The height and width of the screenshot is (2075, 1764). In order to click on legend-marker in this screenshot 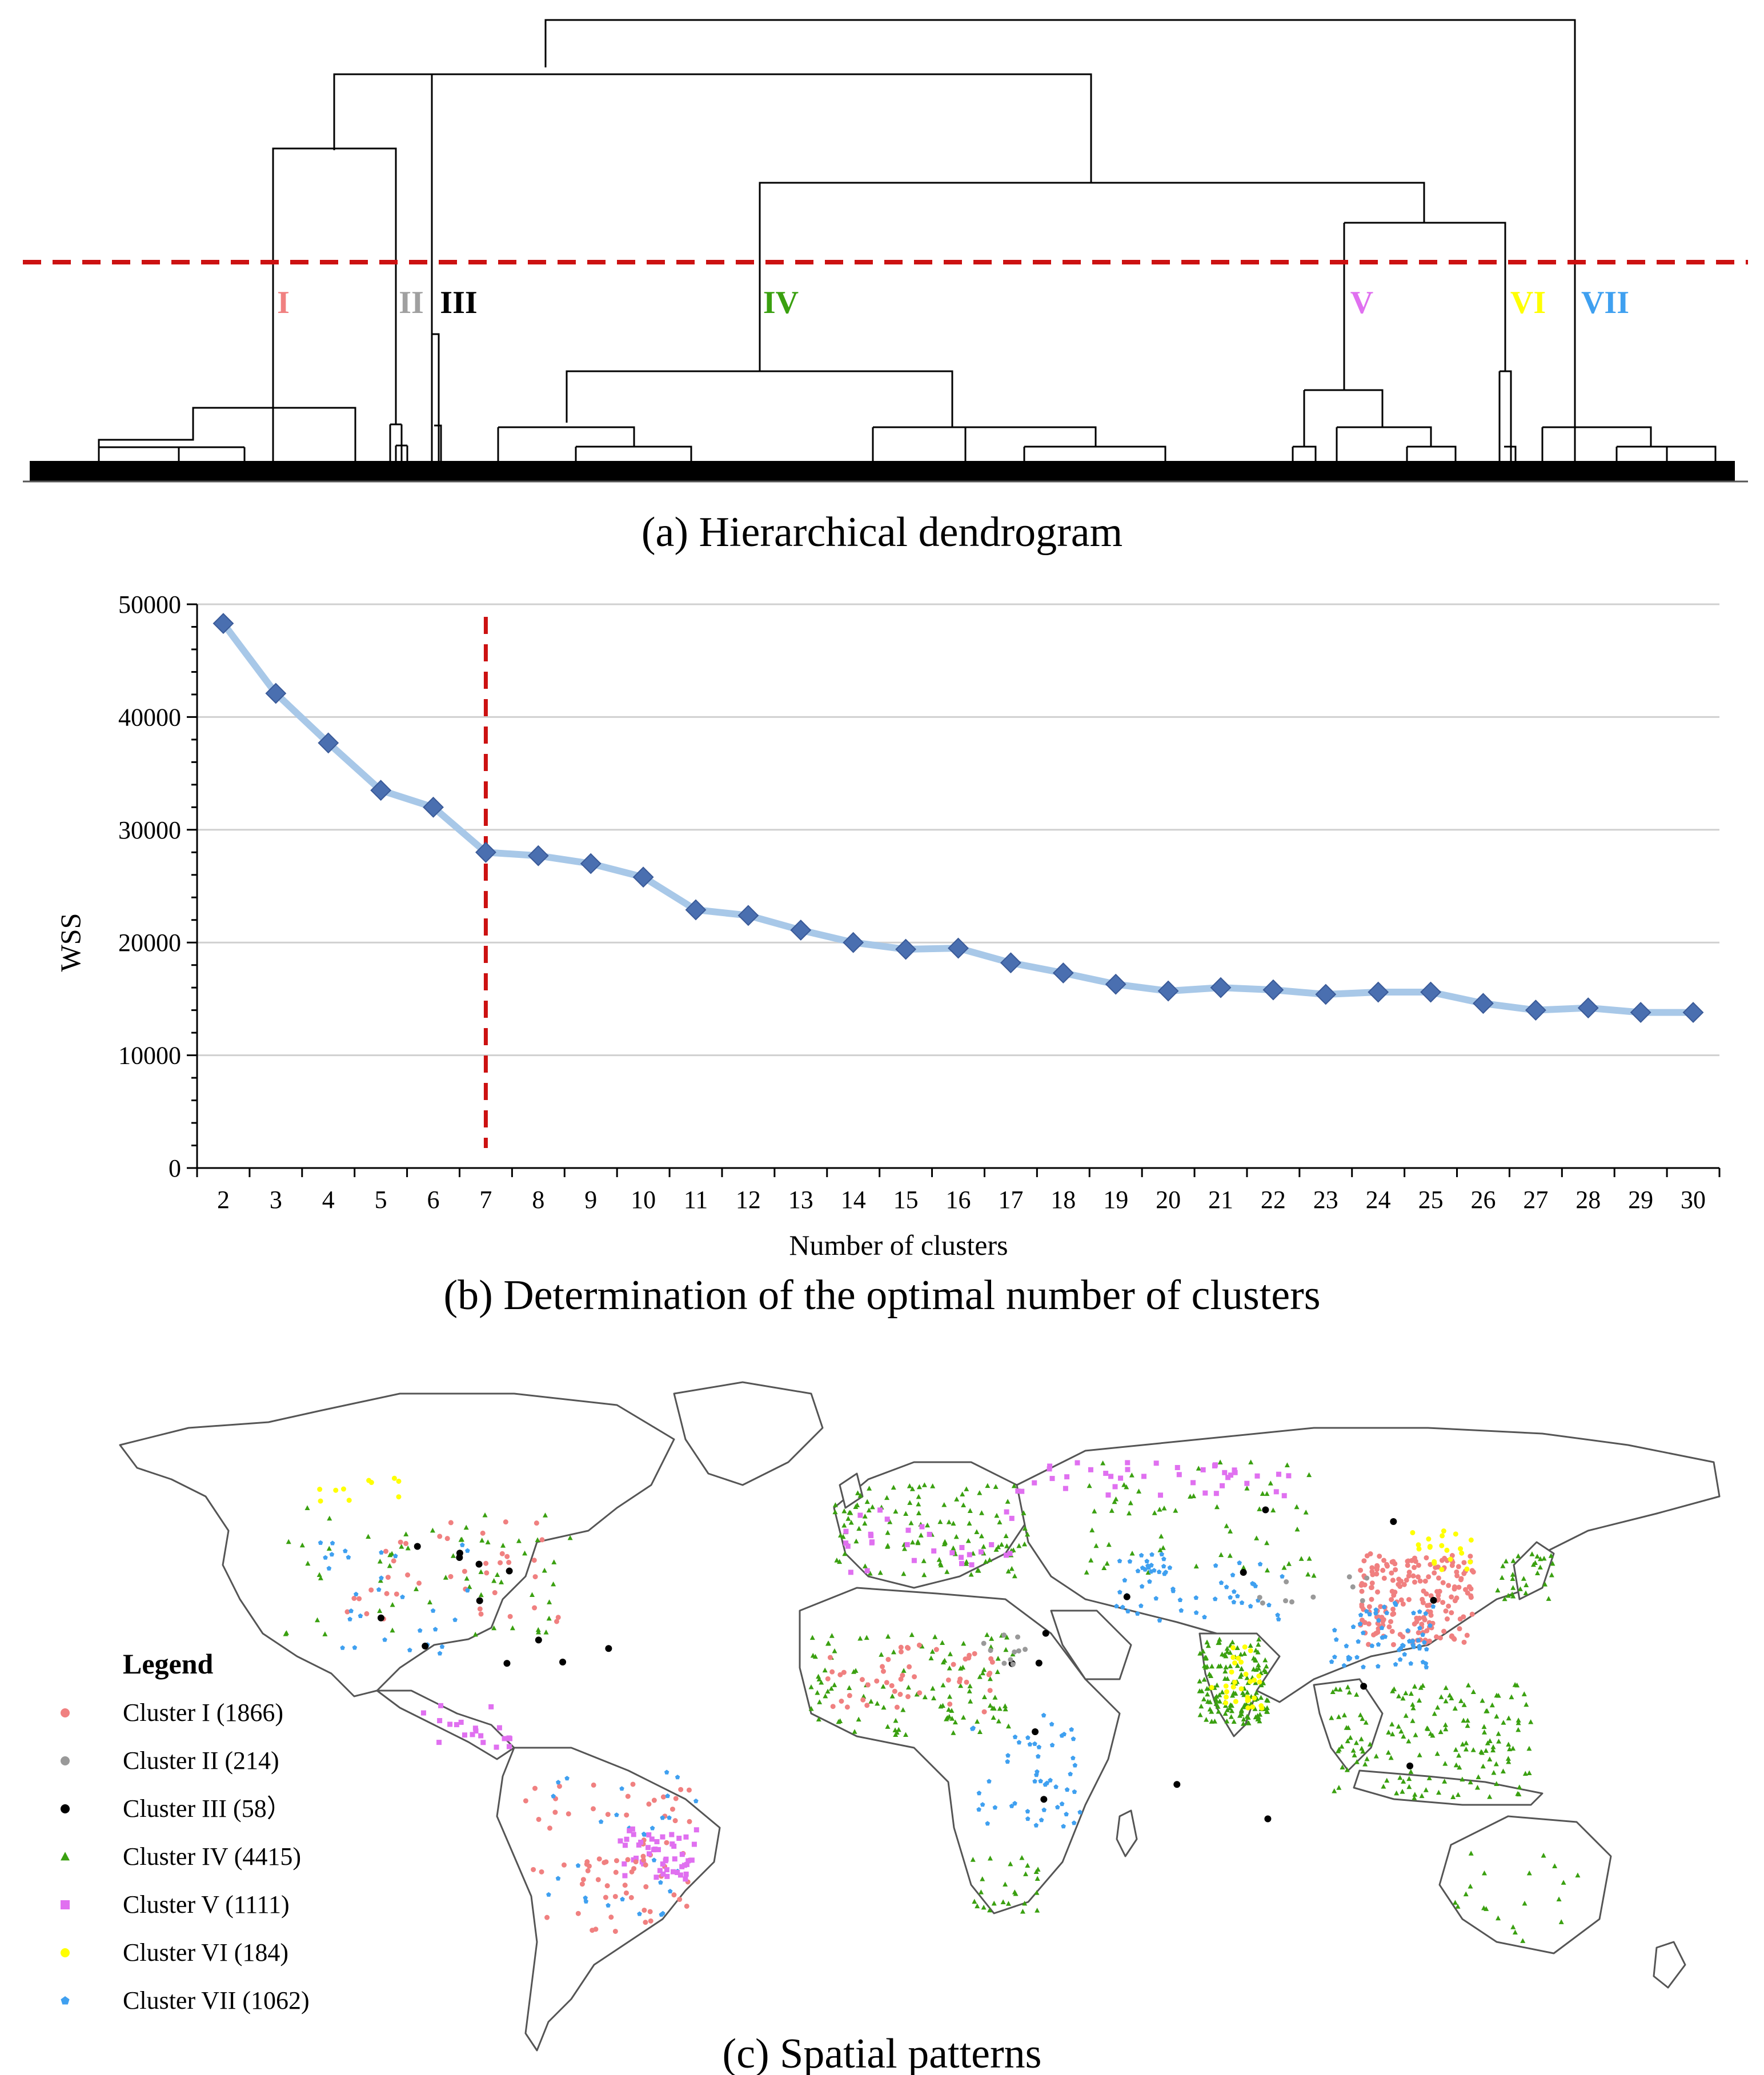, I will do `click(65, 1712)`.